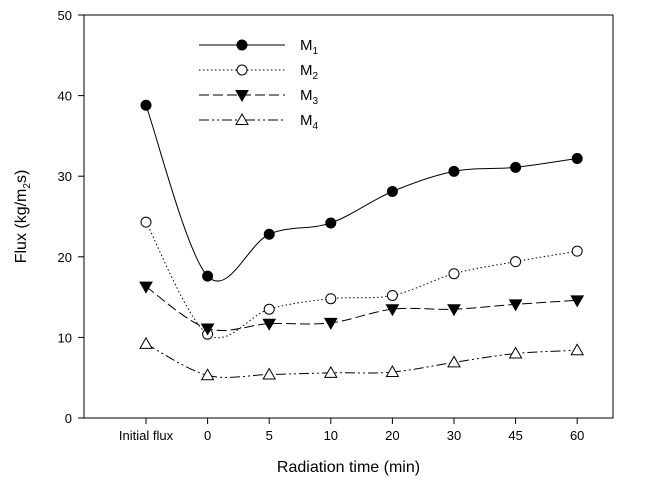 This screenshot has width=648, height=487. I want to click on legend-label-sub: 1, so click(316, 51).